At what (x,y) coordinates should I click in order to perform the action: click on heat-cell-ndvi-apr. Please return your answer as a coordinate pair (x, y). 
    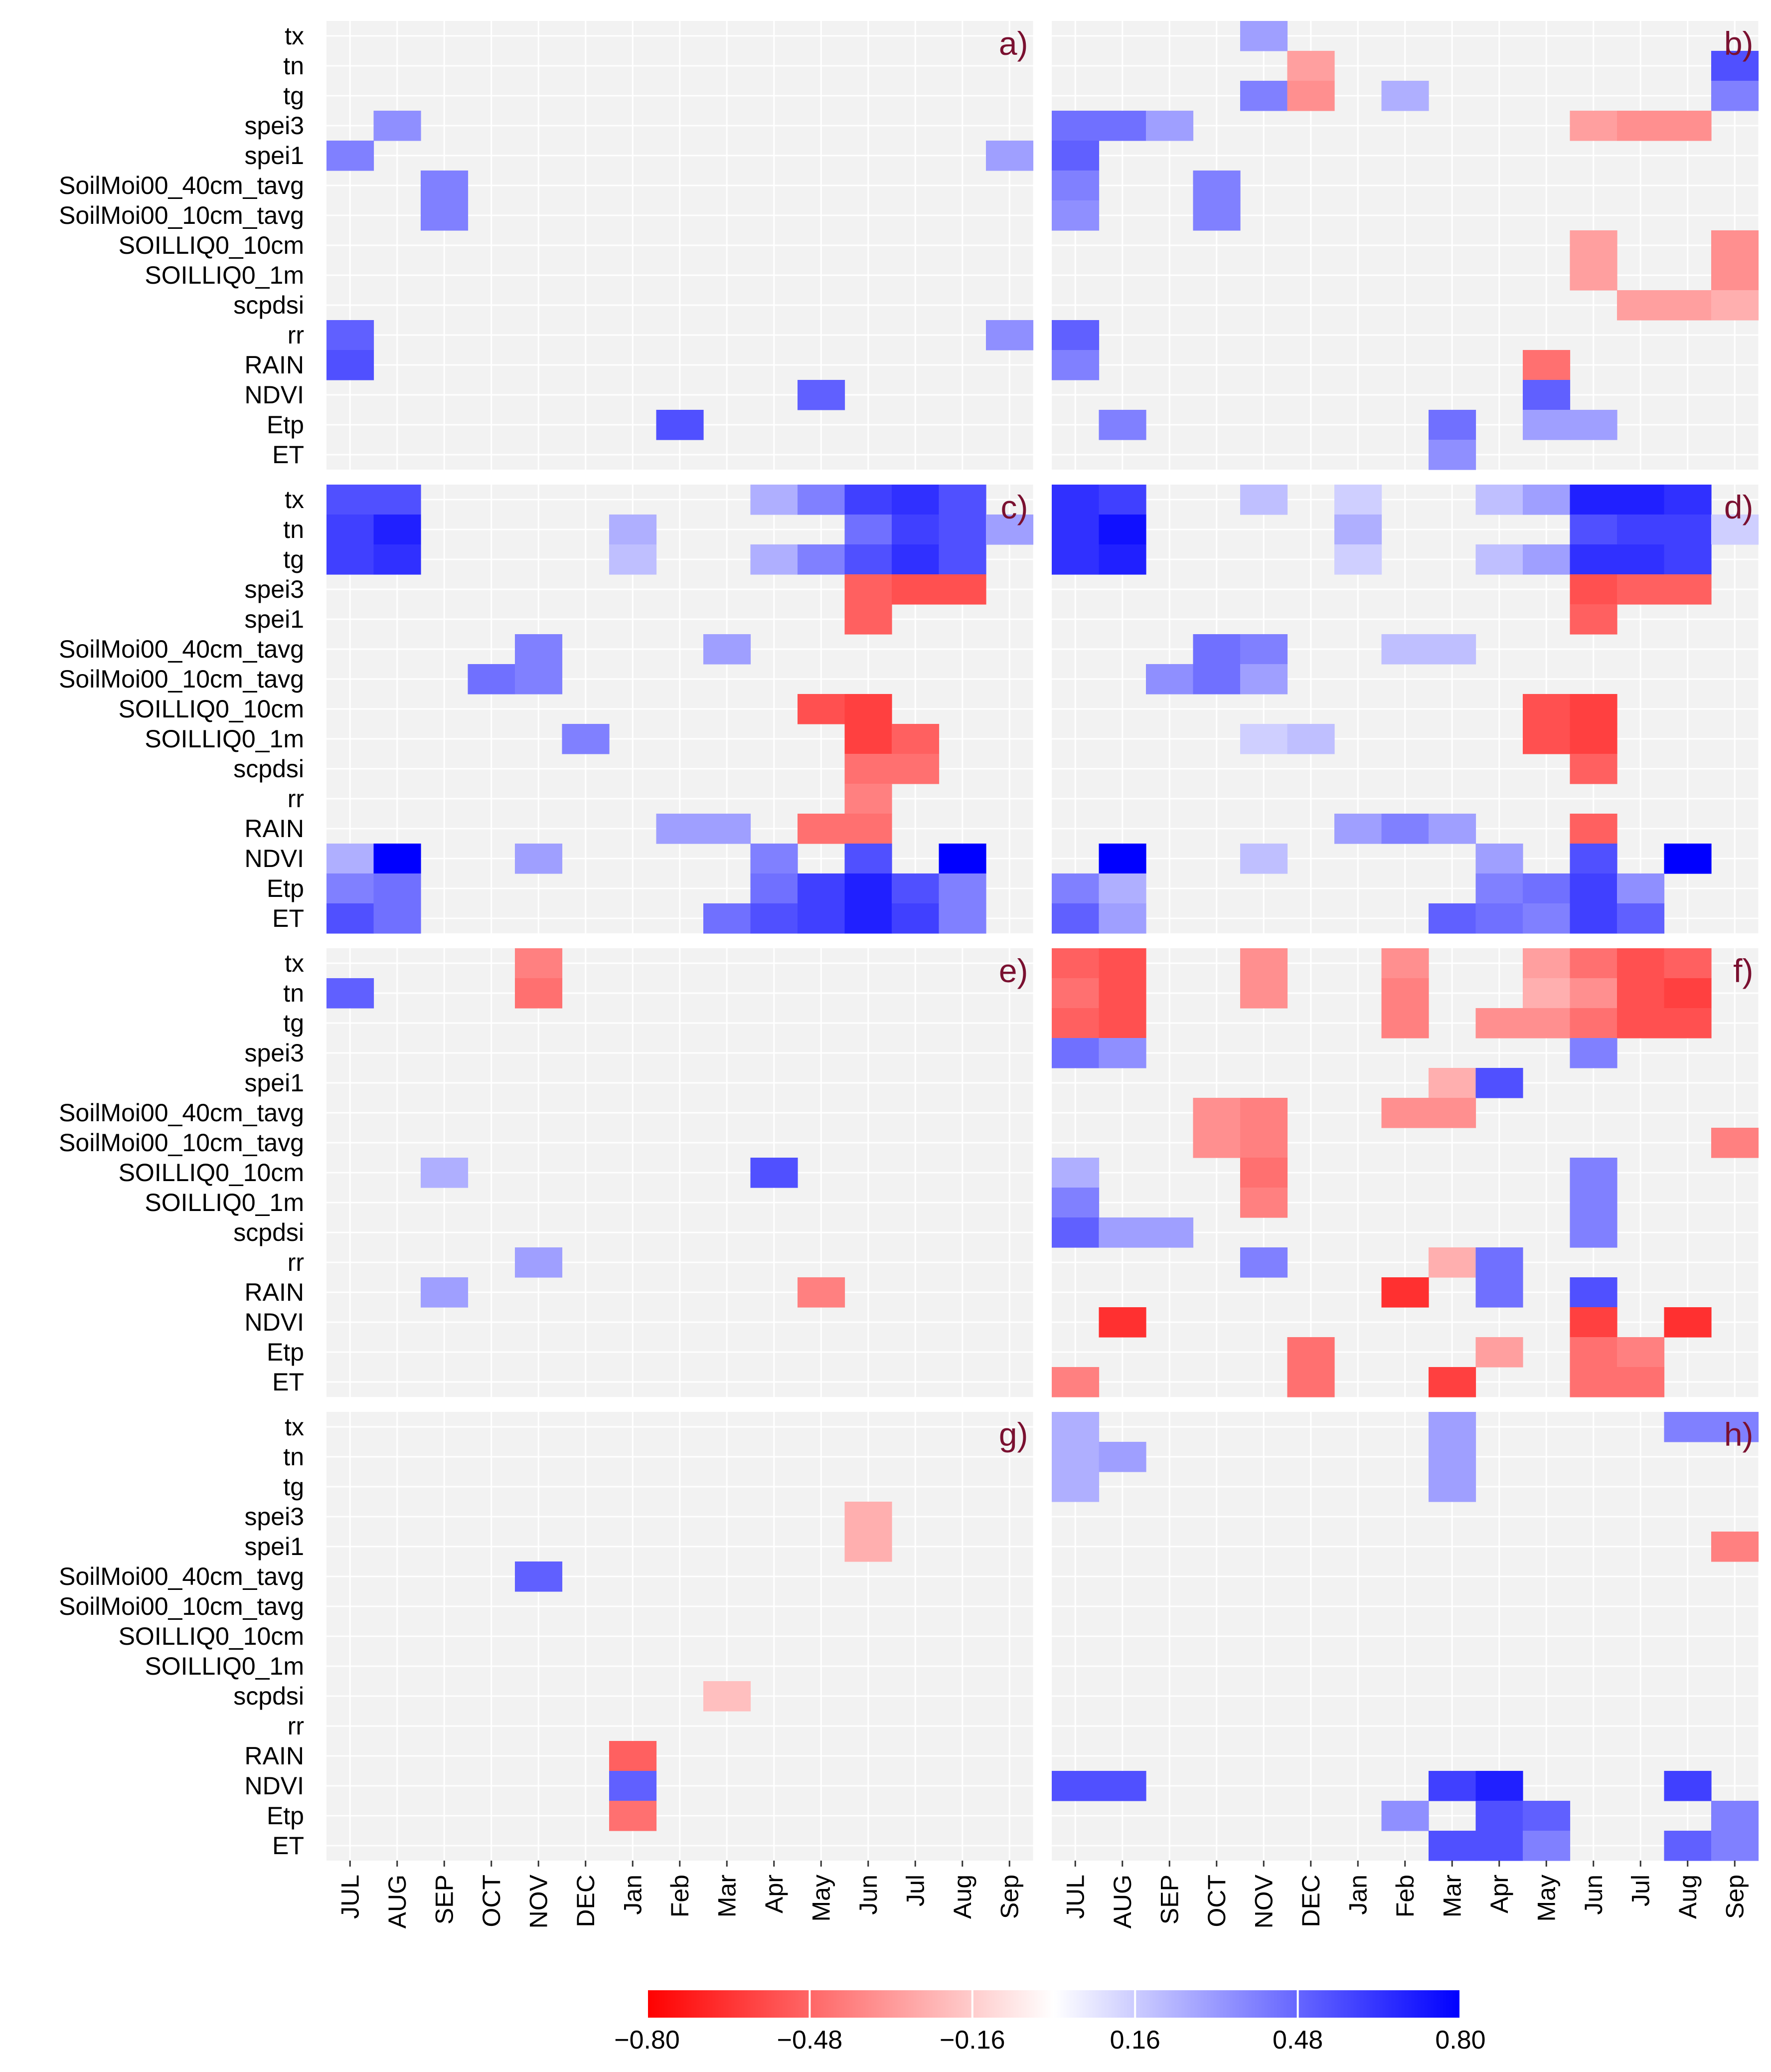
    Looking at the image, I should click on (1499, 859).